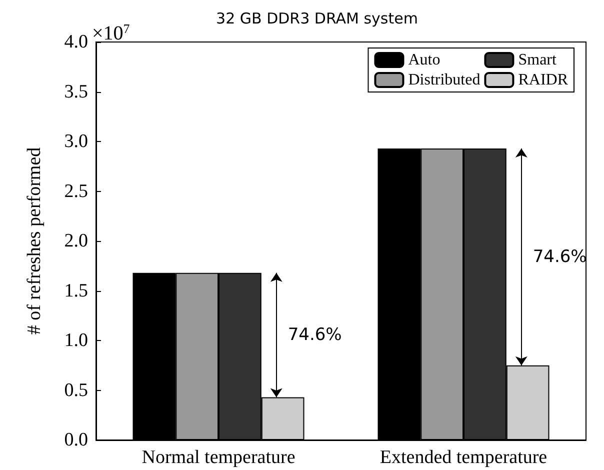 The image size is (604, 470). I want to click on y-tick-label: 2.5, so click(76, 191).